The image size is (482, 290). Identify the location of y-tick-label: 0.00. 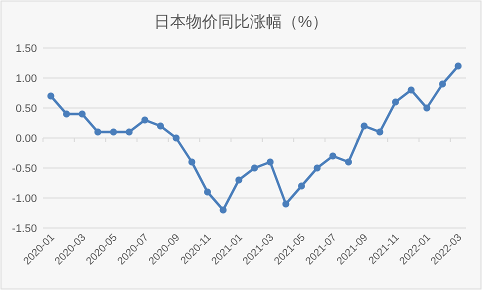
(26, 139).